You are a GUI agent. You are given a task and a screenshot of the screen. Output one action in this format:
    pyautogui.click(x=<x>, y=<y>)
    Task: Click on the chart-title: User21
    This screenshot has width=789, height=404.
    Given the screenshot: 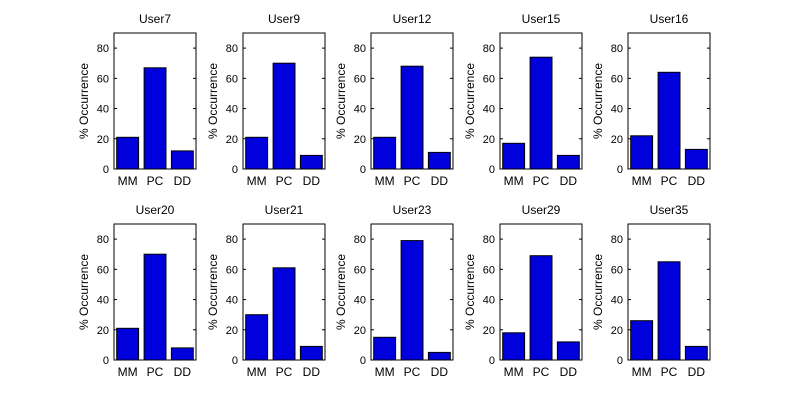 What is the action you would take?
    pyautogui.click(x=284, y=210)
    